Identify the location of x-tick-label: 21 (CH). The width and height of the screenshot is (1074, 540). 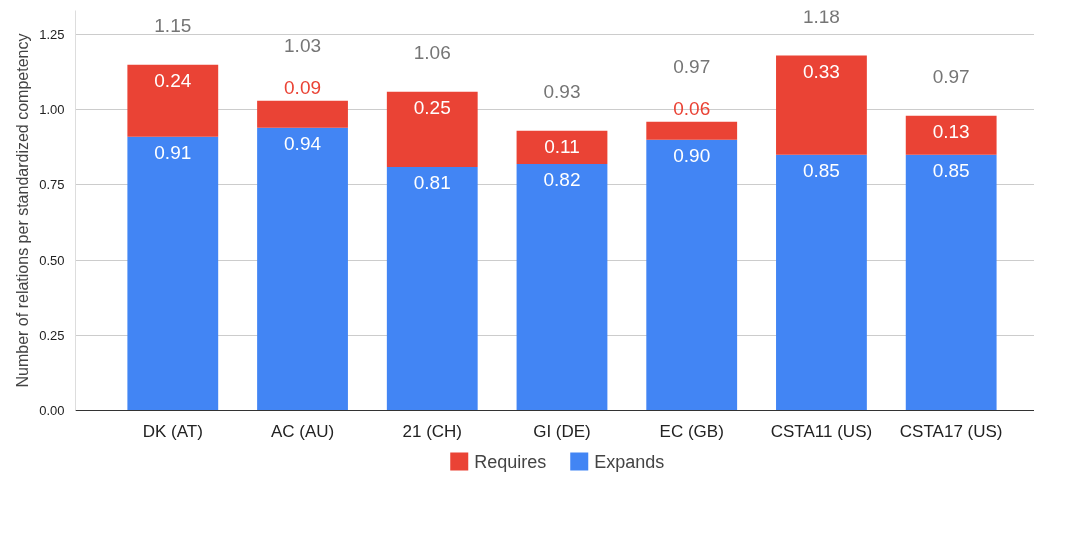
(432, 431).